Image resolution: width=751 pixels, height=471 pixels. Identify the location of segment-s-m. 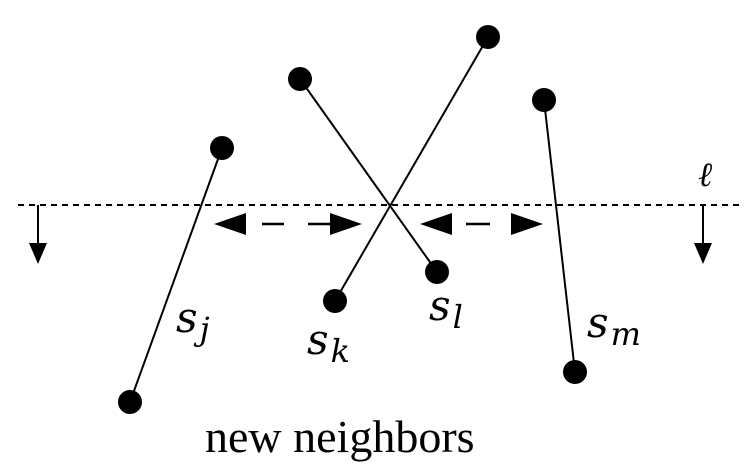
(559, 236).